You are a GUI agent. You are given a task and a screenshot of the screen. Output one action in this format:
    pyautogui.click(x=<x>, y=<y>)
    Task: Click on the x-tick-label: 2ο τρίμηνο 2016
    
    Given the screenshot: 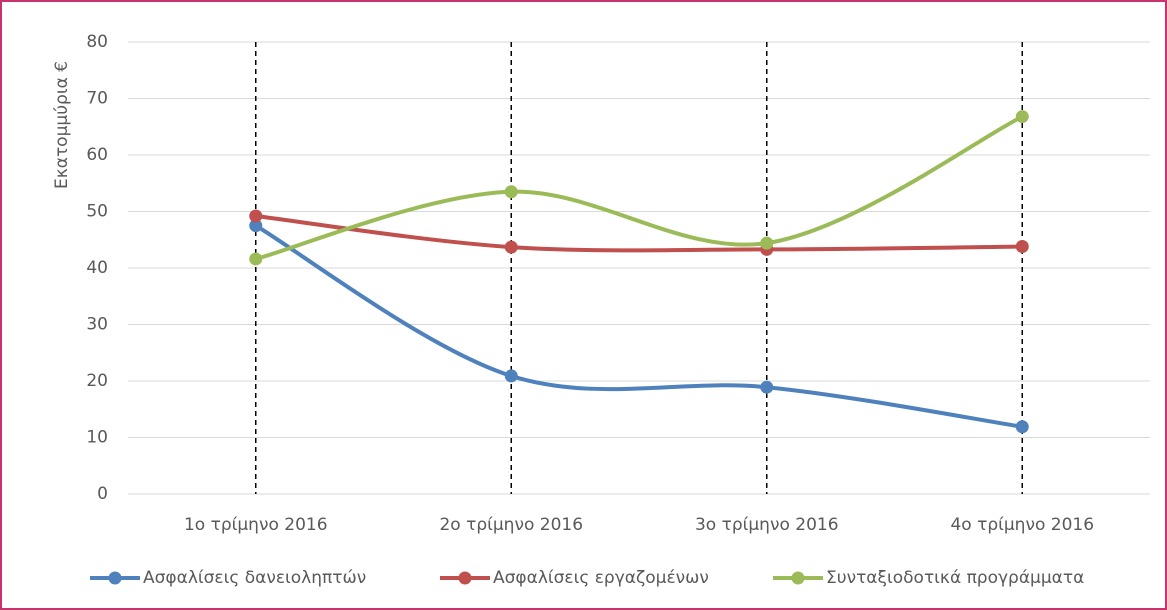 What is the action you would take?
    pyautogui.click(x=511, y=525)
    